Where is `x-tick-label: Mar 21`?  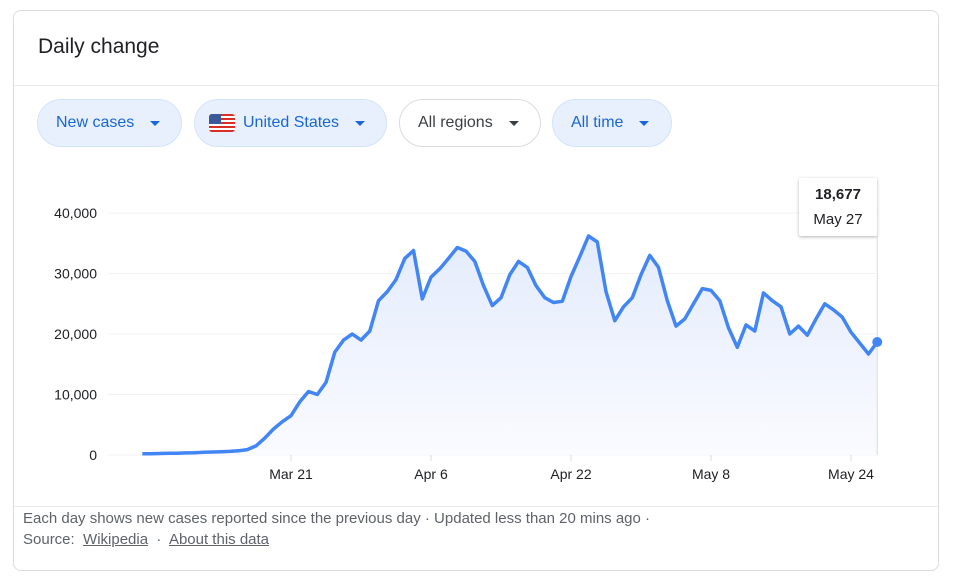
x-tick-label: Mar 21 is located at coordinates (291, 474).